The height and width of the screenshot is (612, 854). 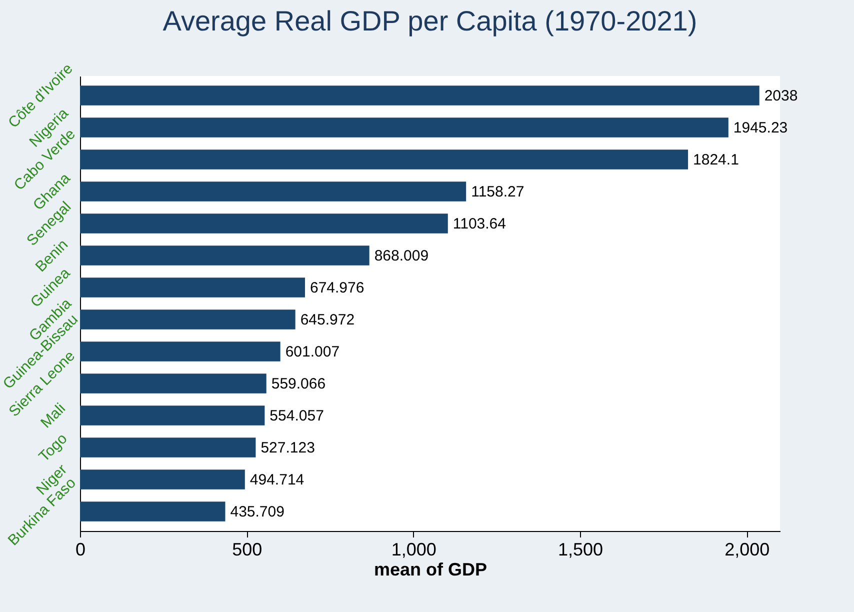 What do you see at coordinates (337, 288) in the screenshot?
I see `data-label: 674.976` at bounding box center [337, 288].